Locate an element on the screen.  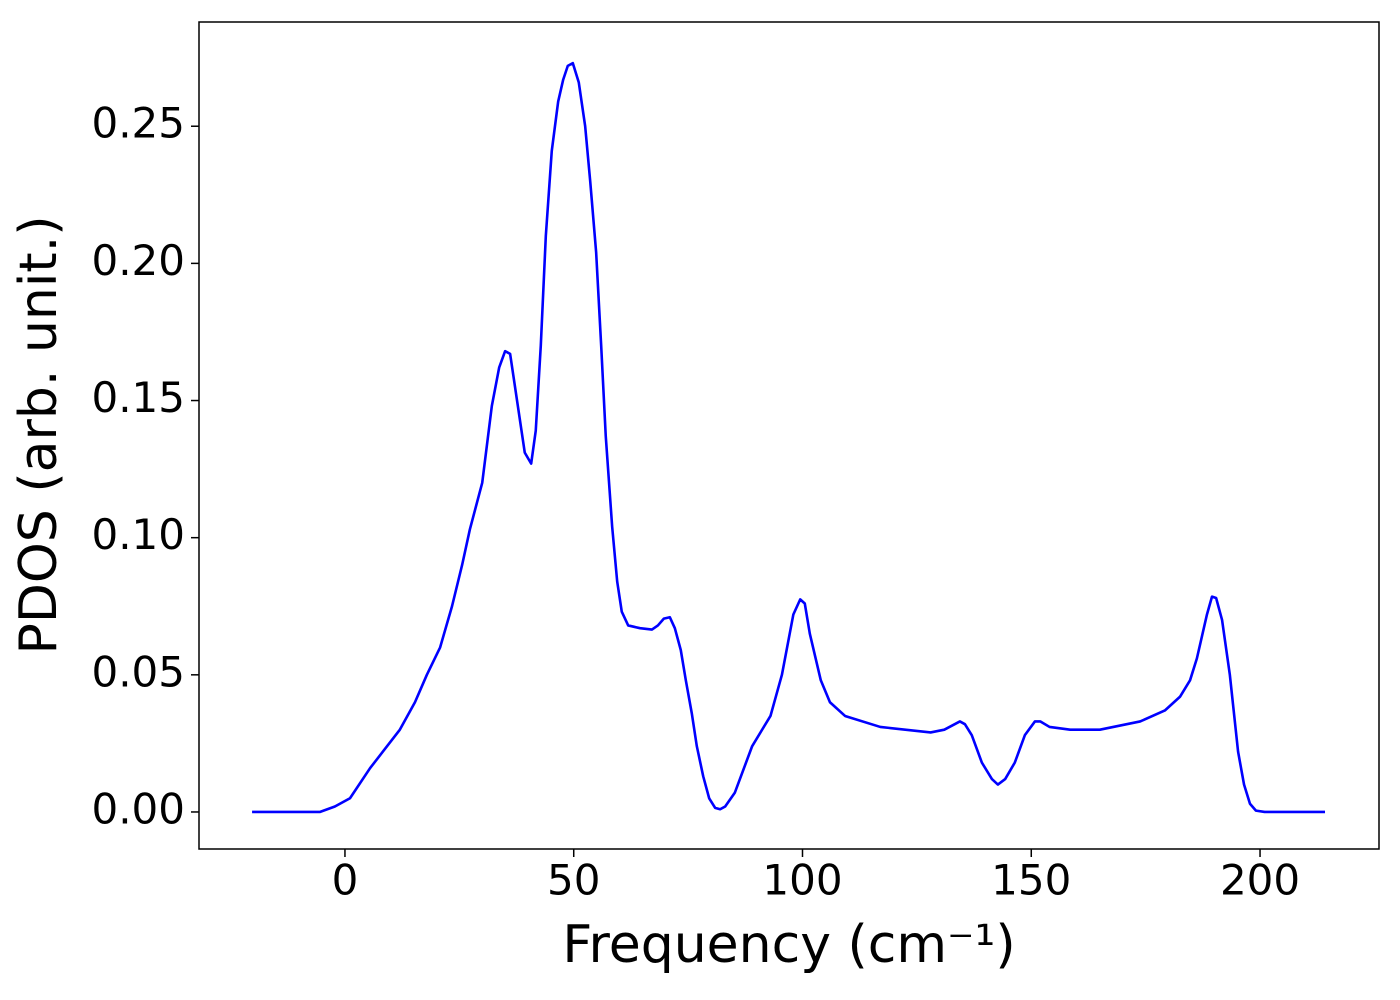
y-axis-label: PDOS (arb. unit.) is located at coordinates (39, 434).